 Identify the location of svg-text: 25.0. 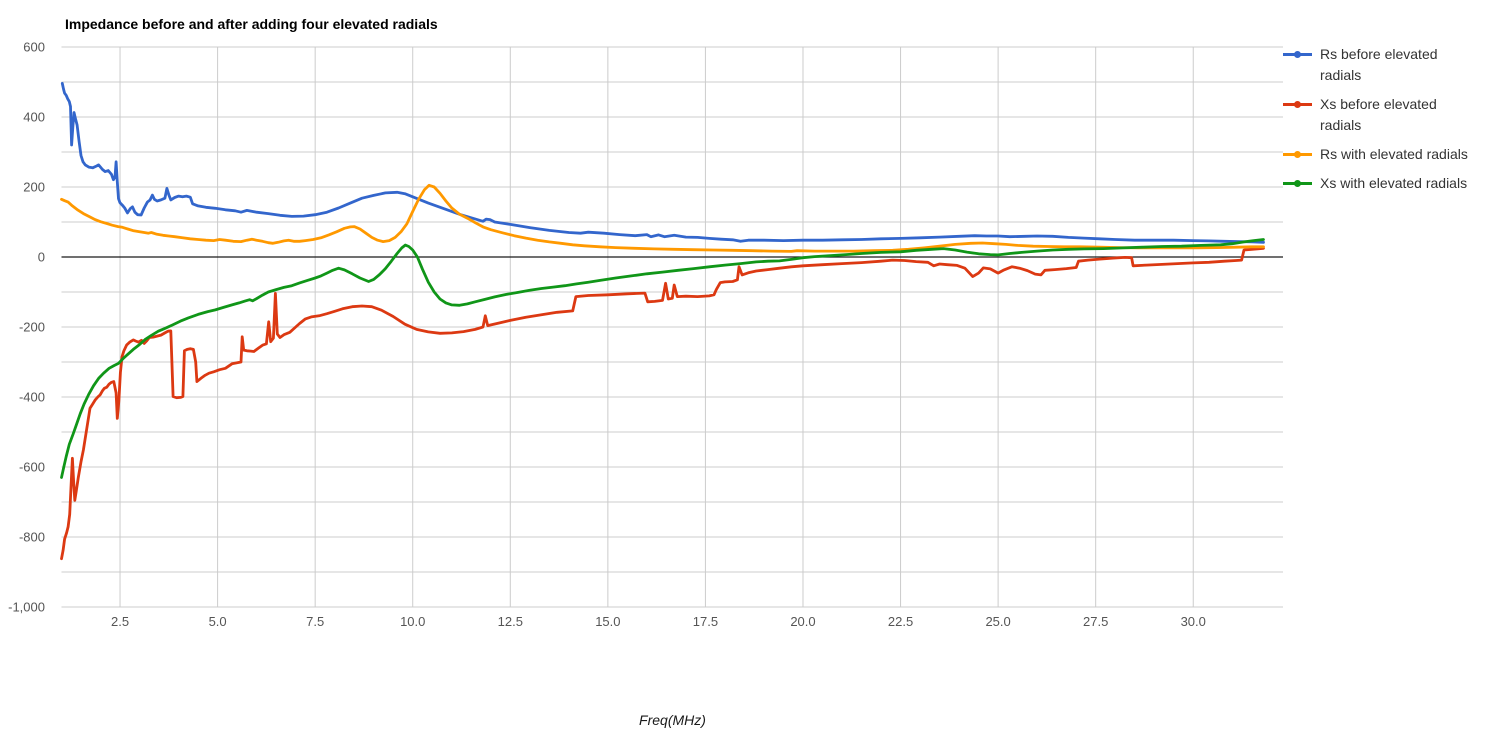
(997, 621).